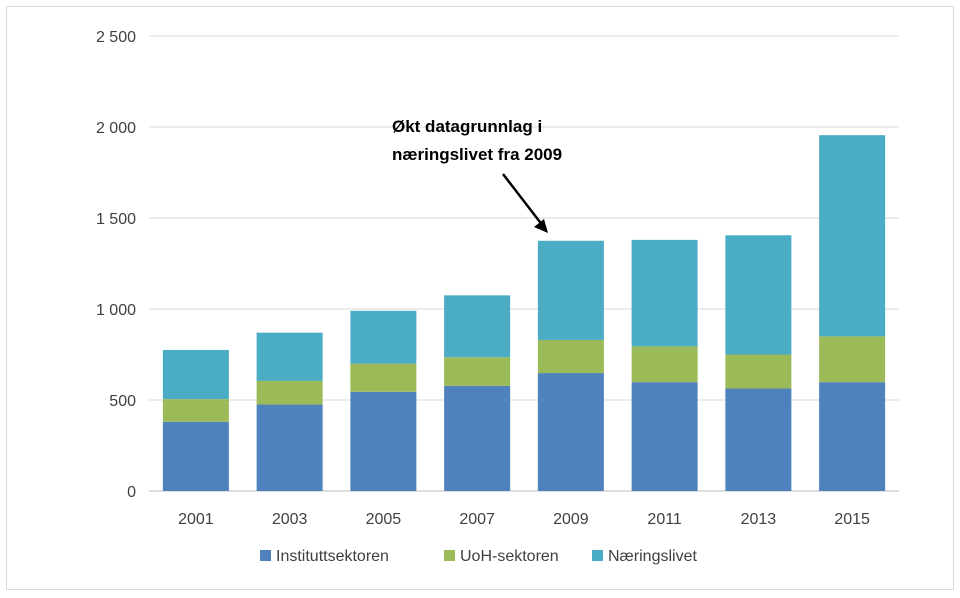 The width and height of the screenshot is (960, 598). Describe the element at coordinates (195, 456) in the screenshot. I see `bar-instituttsektoren-2001` at that location.